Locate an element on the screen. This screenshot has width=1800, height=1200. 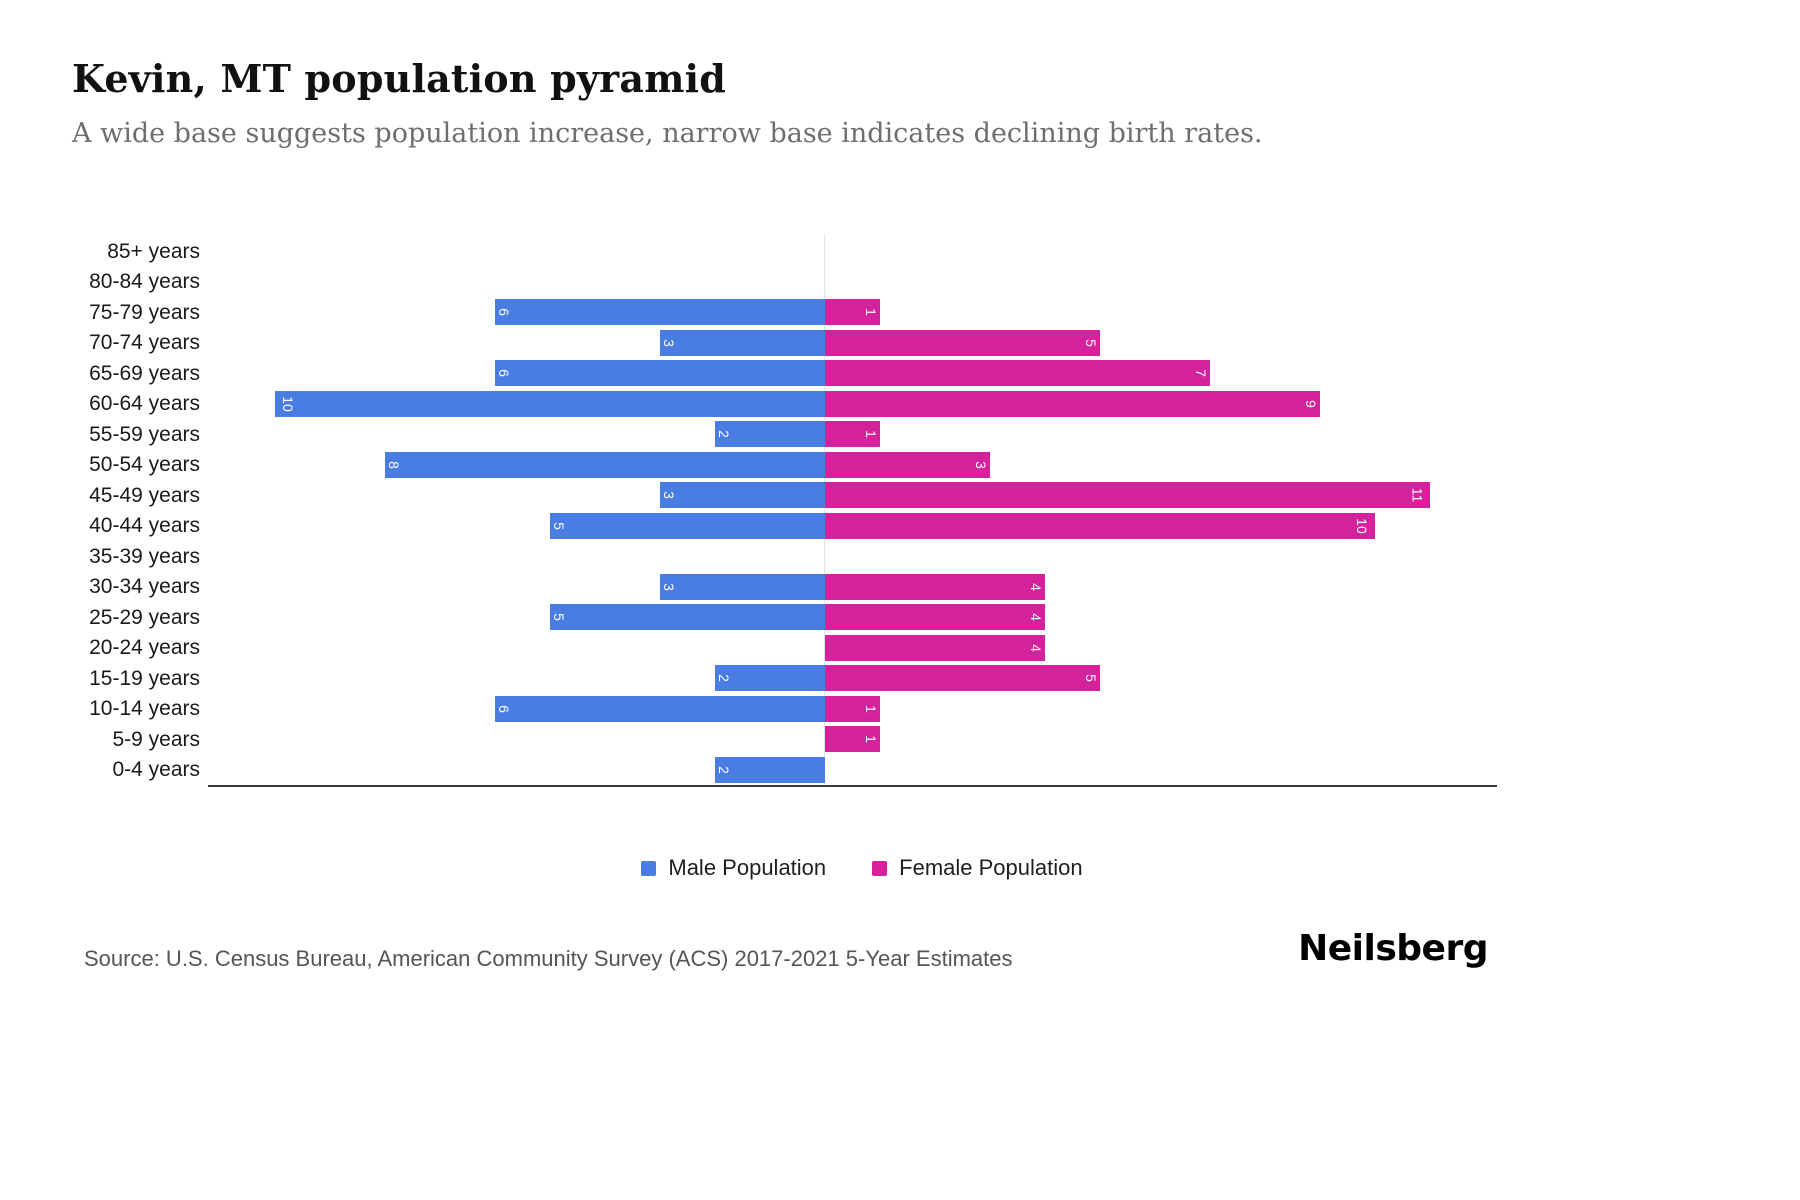
female-bar: 9 is located at coordinates (1072, 403).